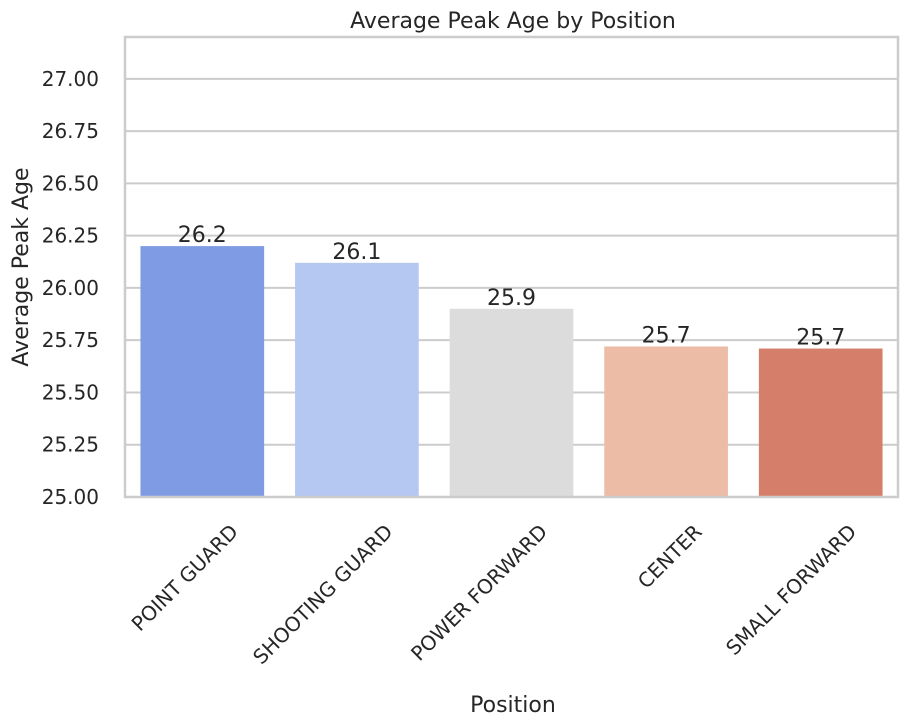 The image size is (908, 728). I want to click on x-axis-label: Position, so click(513, 705).